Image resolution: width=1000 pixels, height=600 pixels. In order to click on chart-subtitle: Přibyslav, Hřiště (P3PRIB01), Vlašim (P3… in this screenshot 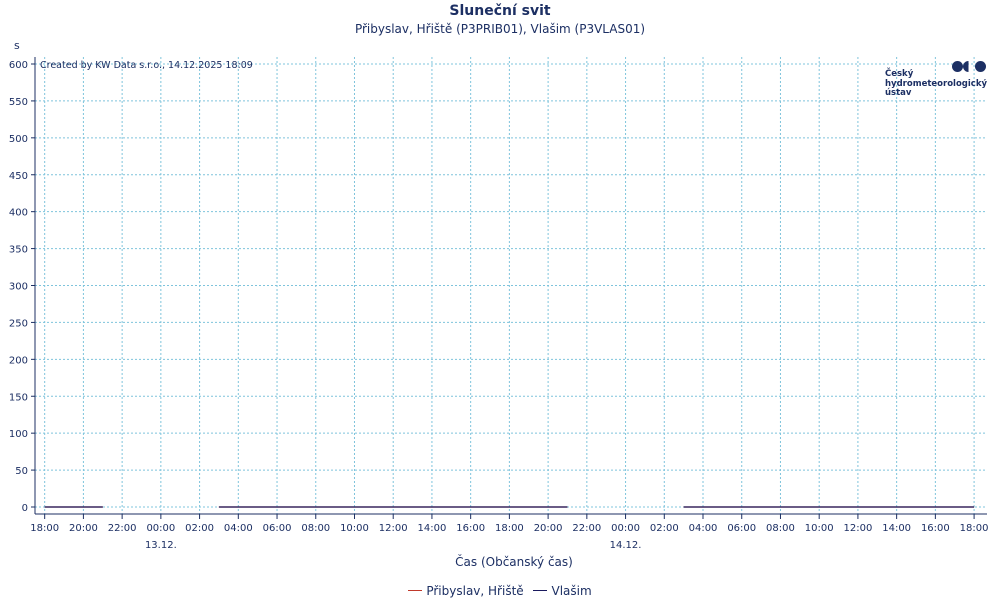, I will do `click(500, 29)`.